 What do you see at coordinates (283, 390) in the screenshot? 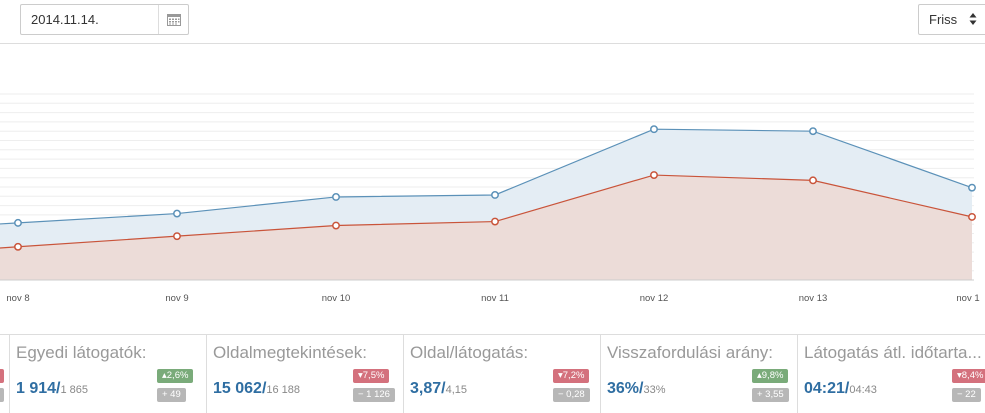
I see `stat-previous: 16 188` at bounding box center [283, 390].